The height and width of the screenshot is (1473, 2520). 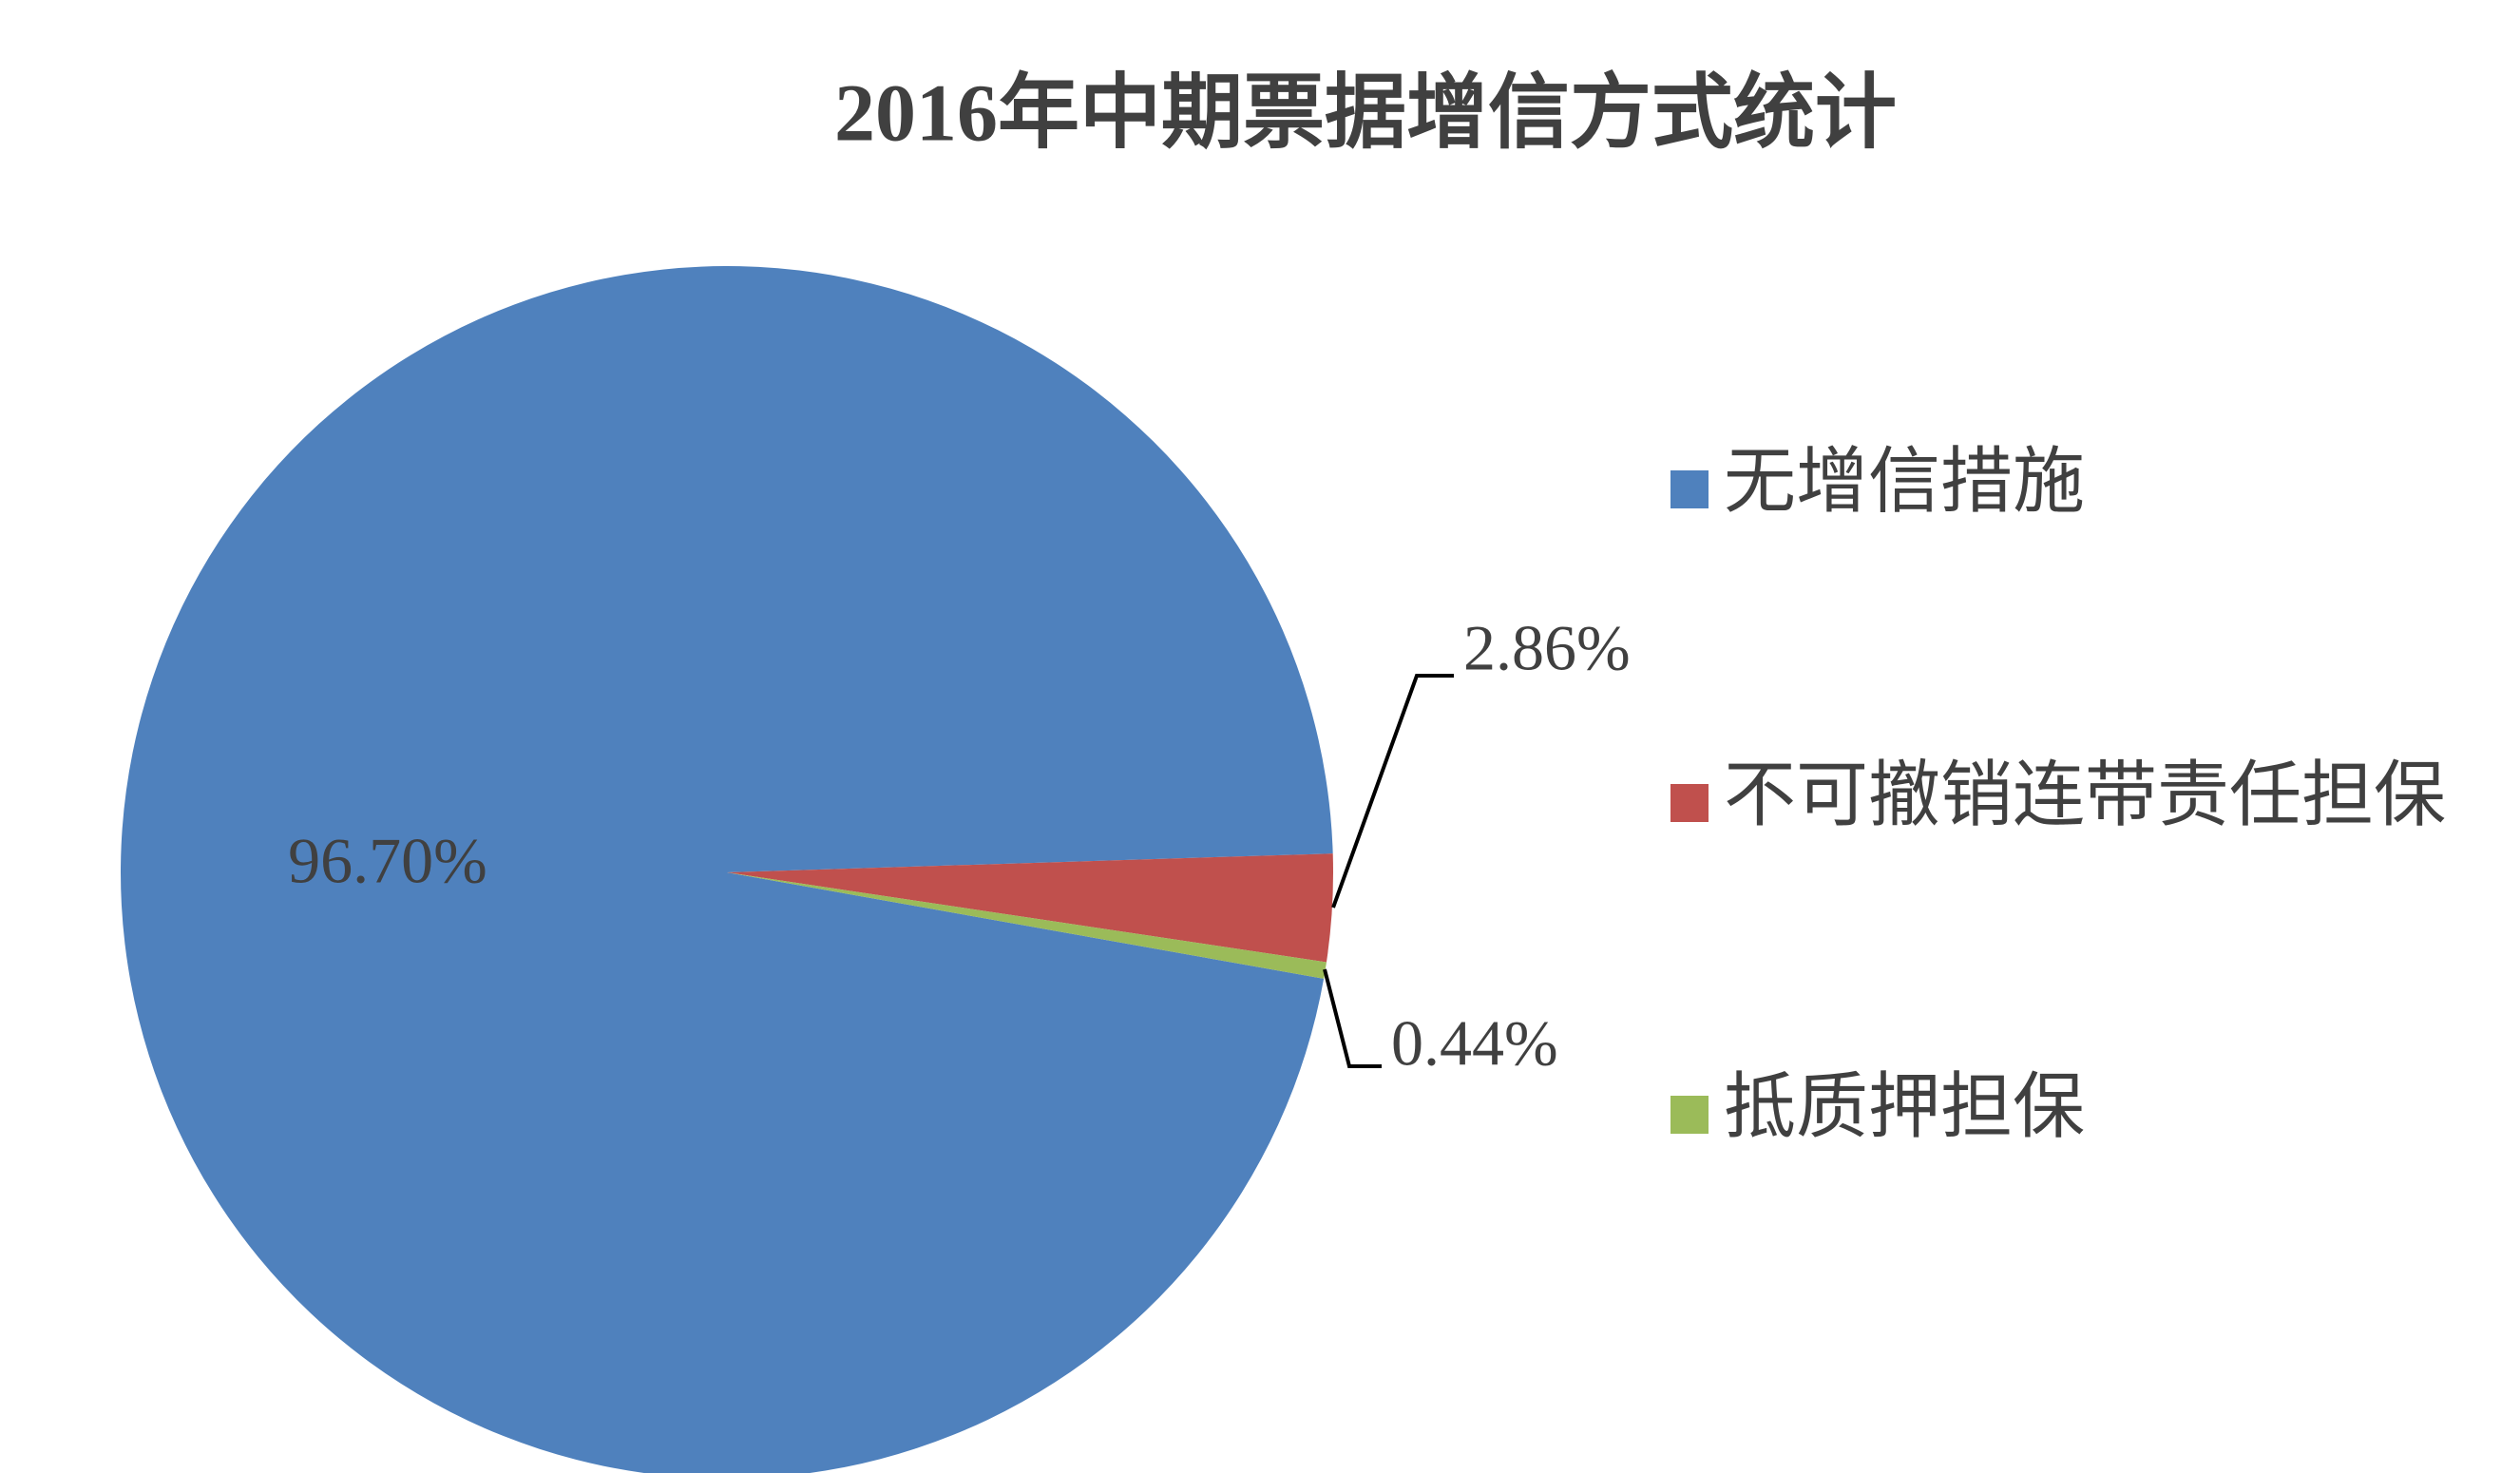 What do you see at coordinates (1904, 482) in the screenshot?
I see `legend-label: 无增信措施` at bounding box center [1904, 482].